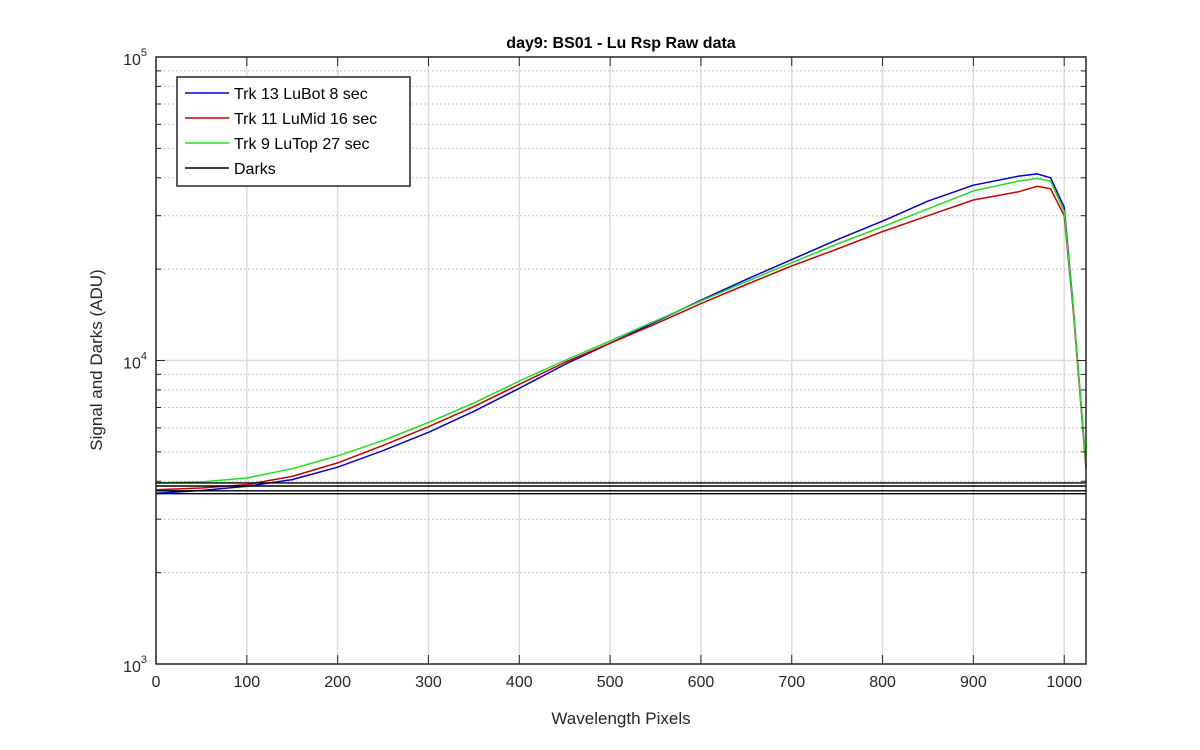 The height and width of the screenshot is (750, 1200). I want to click on x-tick-label: 100, so click(246, 682).